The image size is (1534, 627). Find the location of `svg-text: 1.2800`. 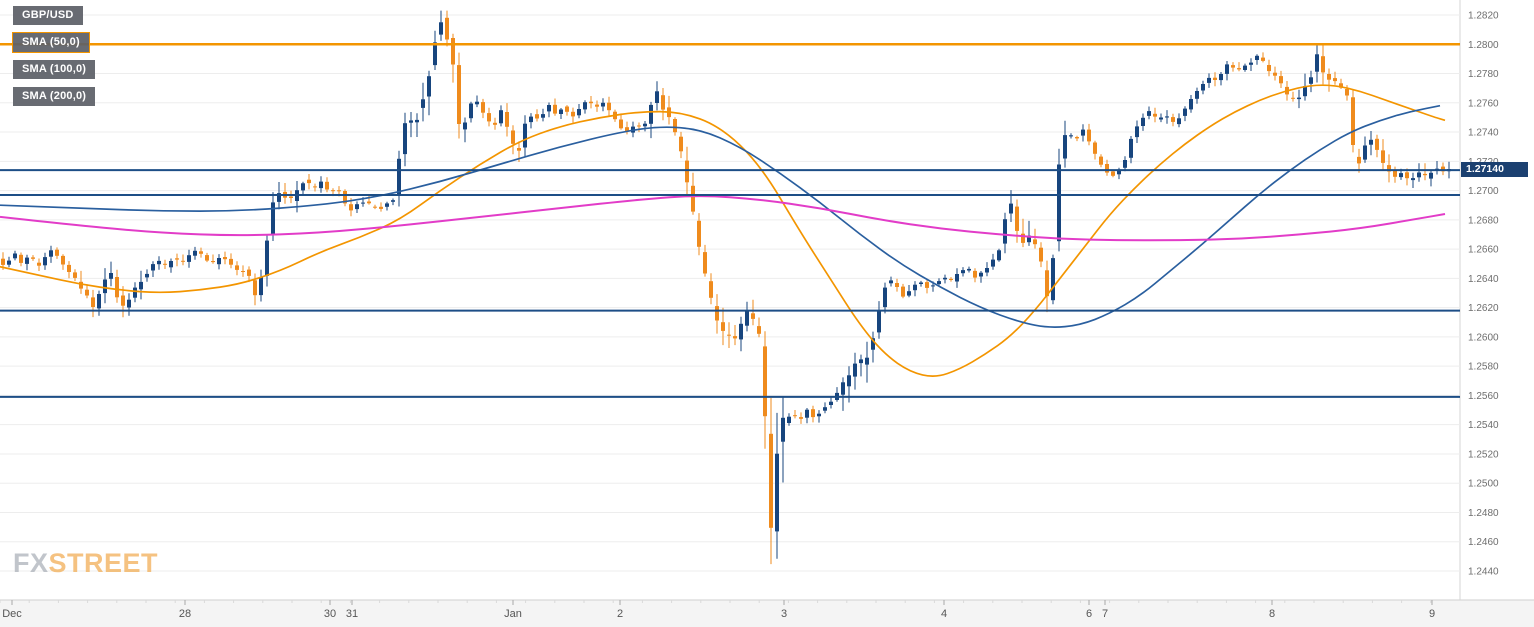

svg-text: 1.2800 is located at coordinates (1483, 45).